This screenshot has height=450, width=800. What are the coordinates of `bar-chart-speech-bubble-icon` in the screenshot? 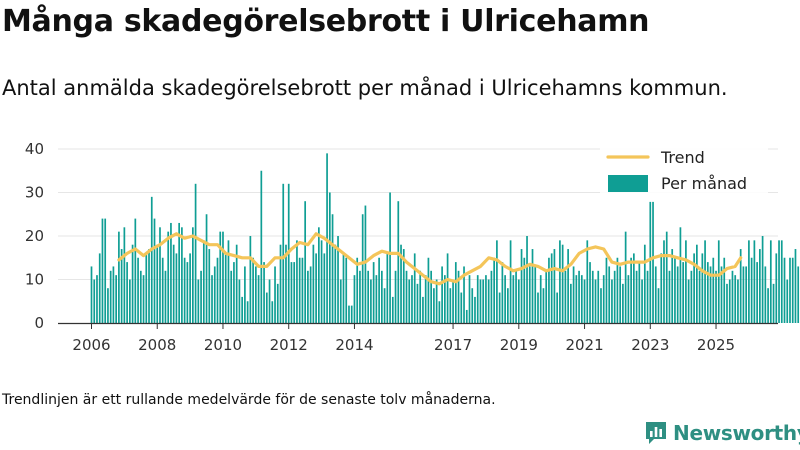 It's located at (656, 433).